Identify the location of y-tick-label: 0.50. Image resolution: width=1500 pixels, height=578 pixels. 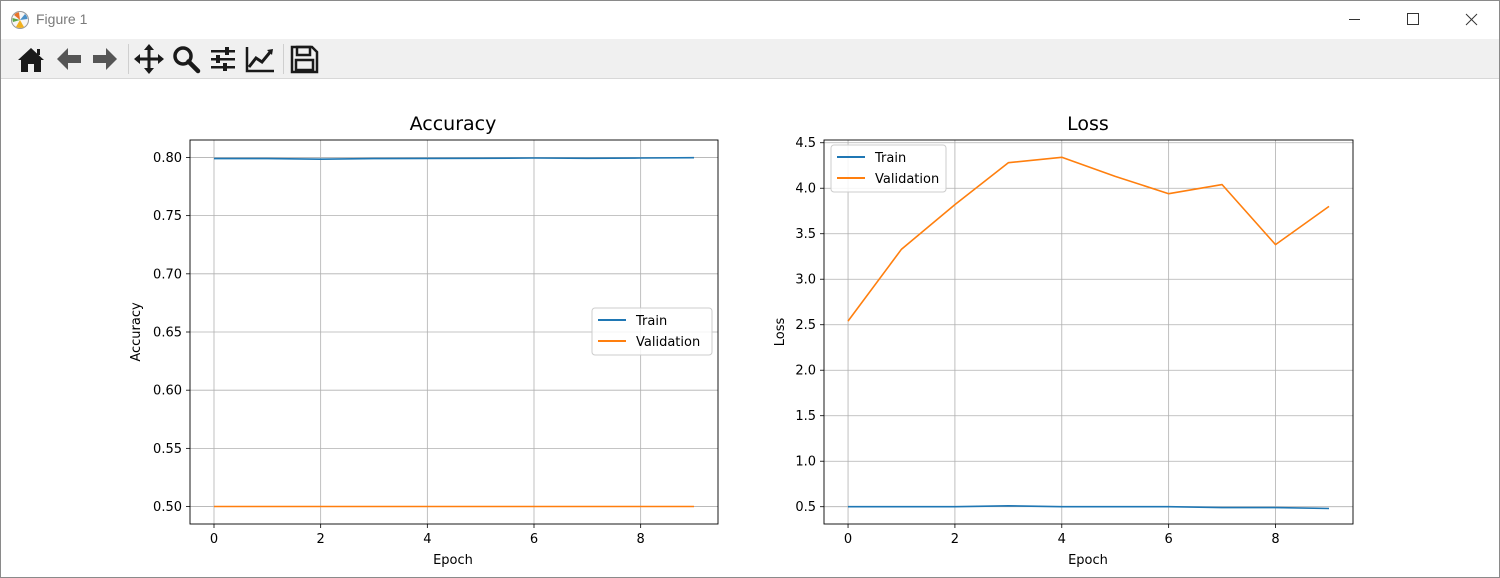
(167, 507).